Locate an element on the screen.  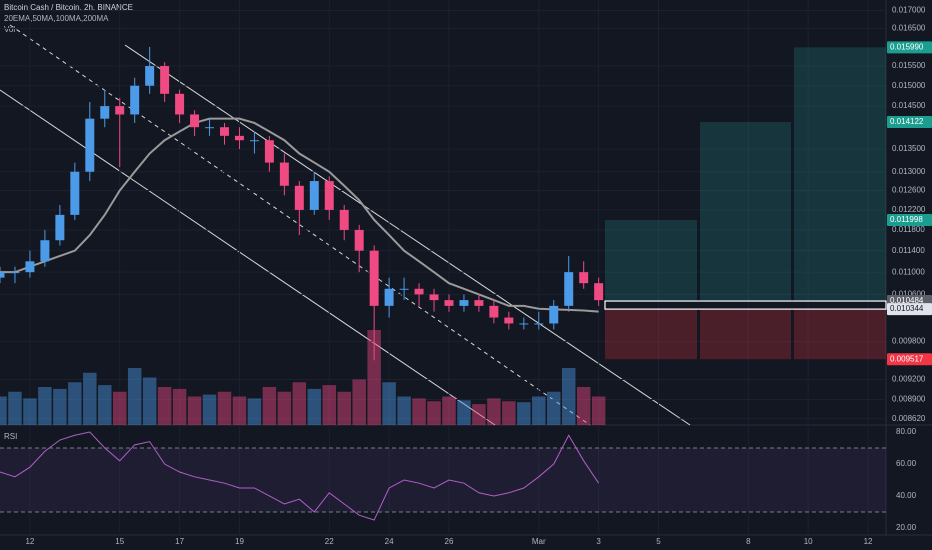
y-tick-label: 0.010600 is located at coordinates (909, 294).